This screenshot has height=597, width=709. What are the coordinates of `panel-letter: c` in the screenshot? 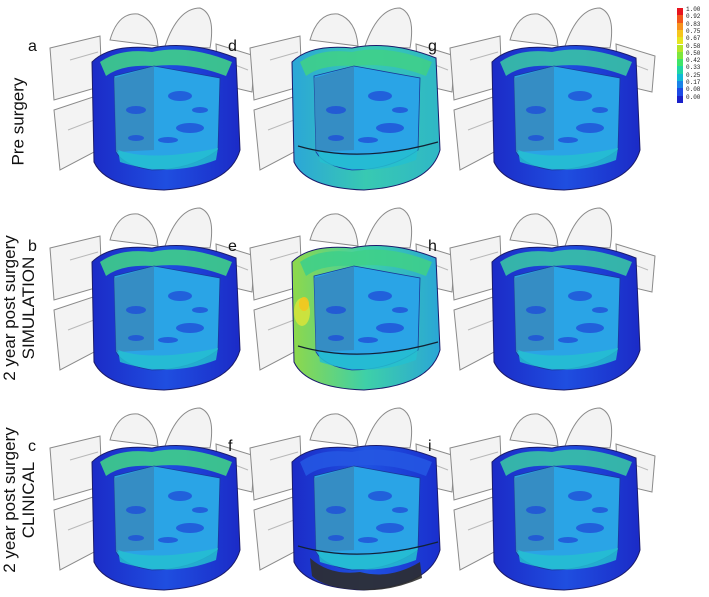 It's located at (32, 446).